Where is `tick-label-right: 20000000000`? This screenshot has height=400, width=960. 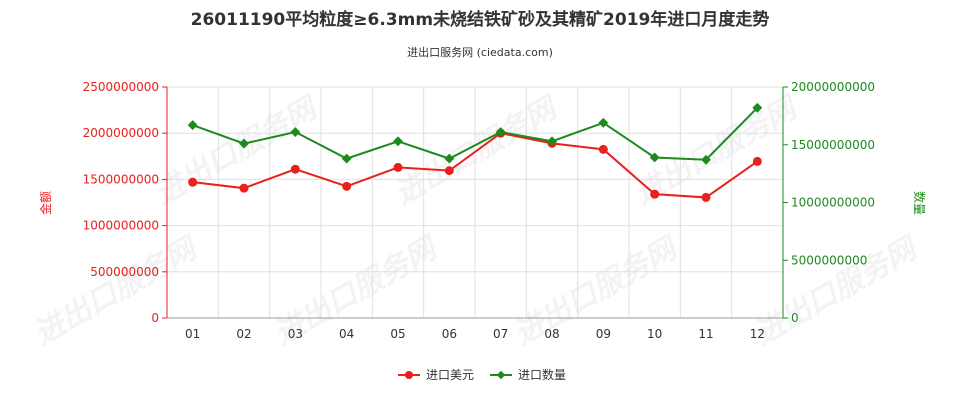
tick-label-right: 20000000000 is located at coordinates (833, 87).